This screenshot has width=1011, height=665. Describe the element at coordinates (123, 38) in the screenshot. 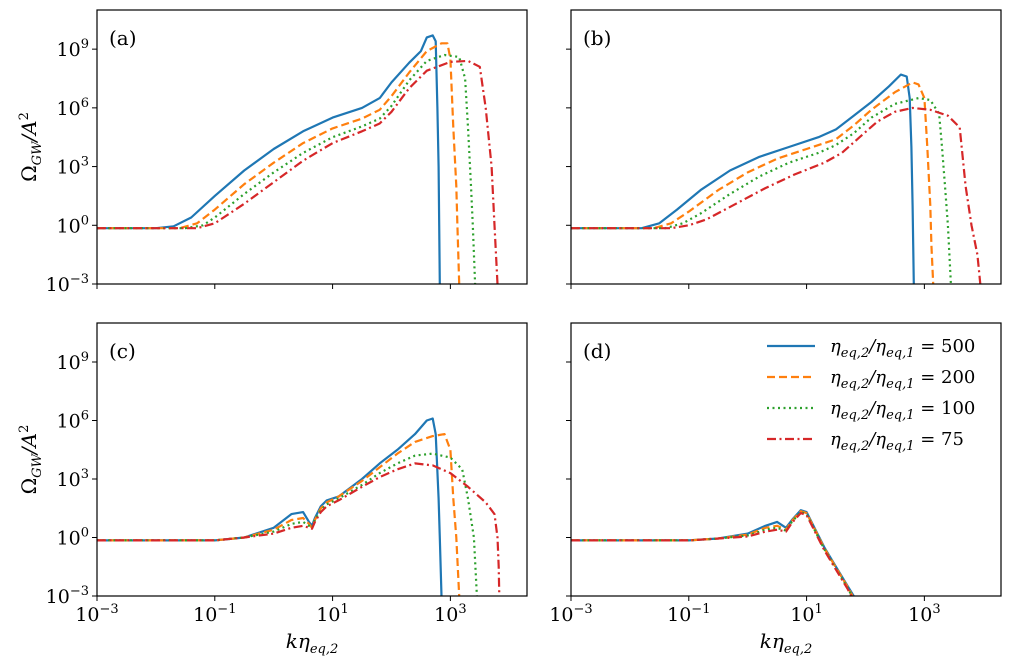

I see `panel-label: (a)` at that location.